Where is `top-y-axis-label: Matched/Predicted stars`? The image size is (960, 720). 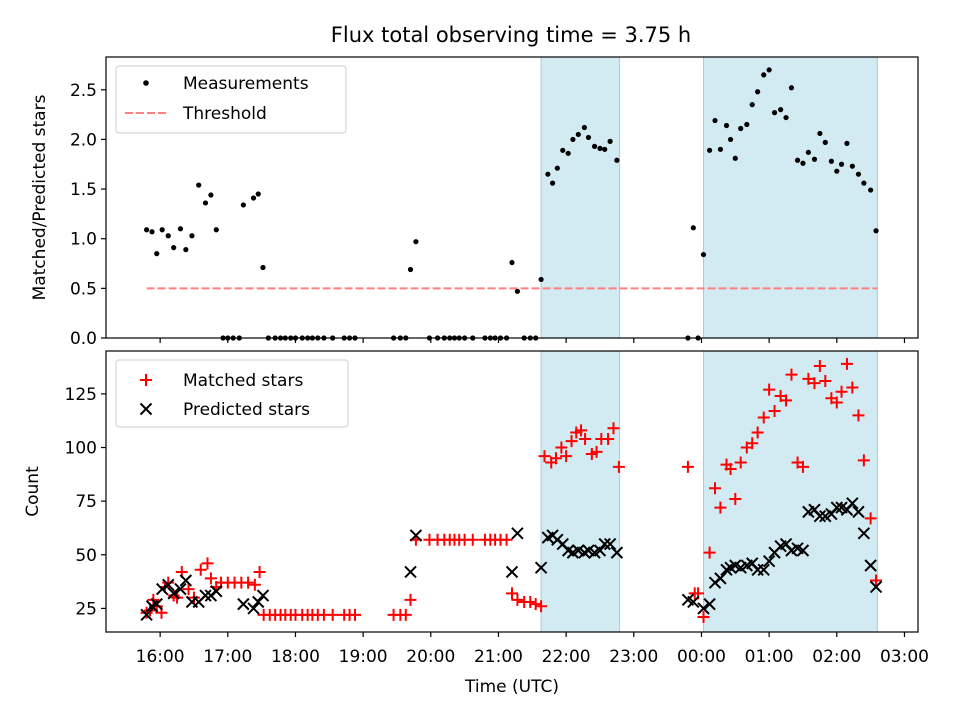
top-y-axis-label: Matched/Predicted stars is located at coordinates (40, 197).